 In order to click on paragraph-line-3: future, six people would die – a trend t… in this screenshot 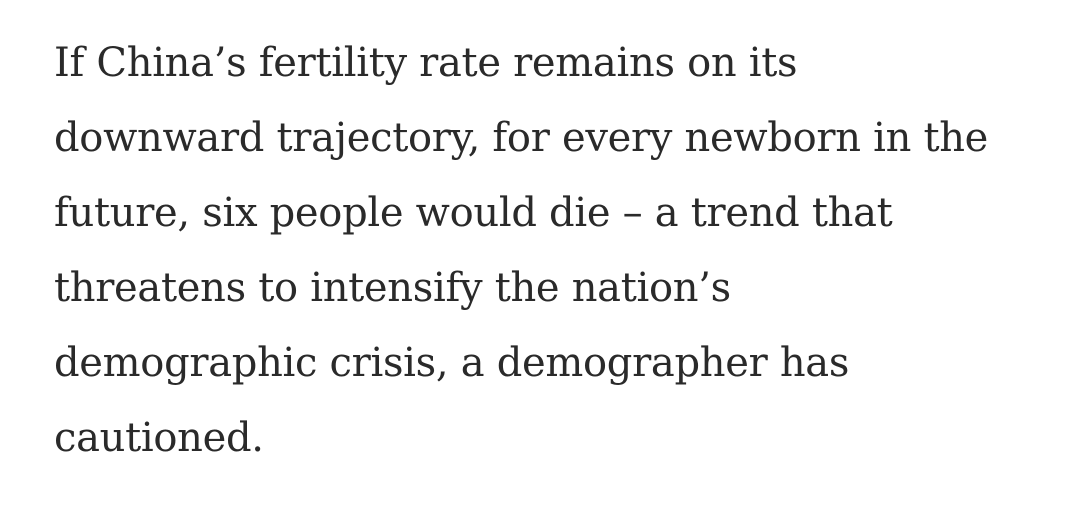, I will do `click(473, 213)`.